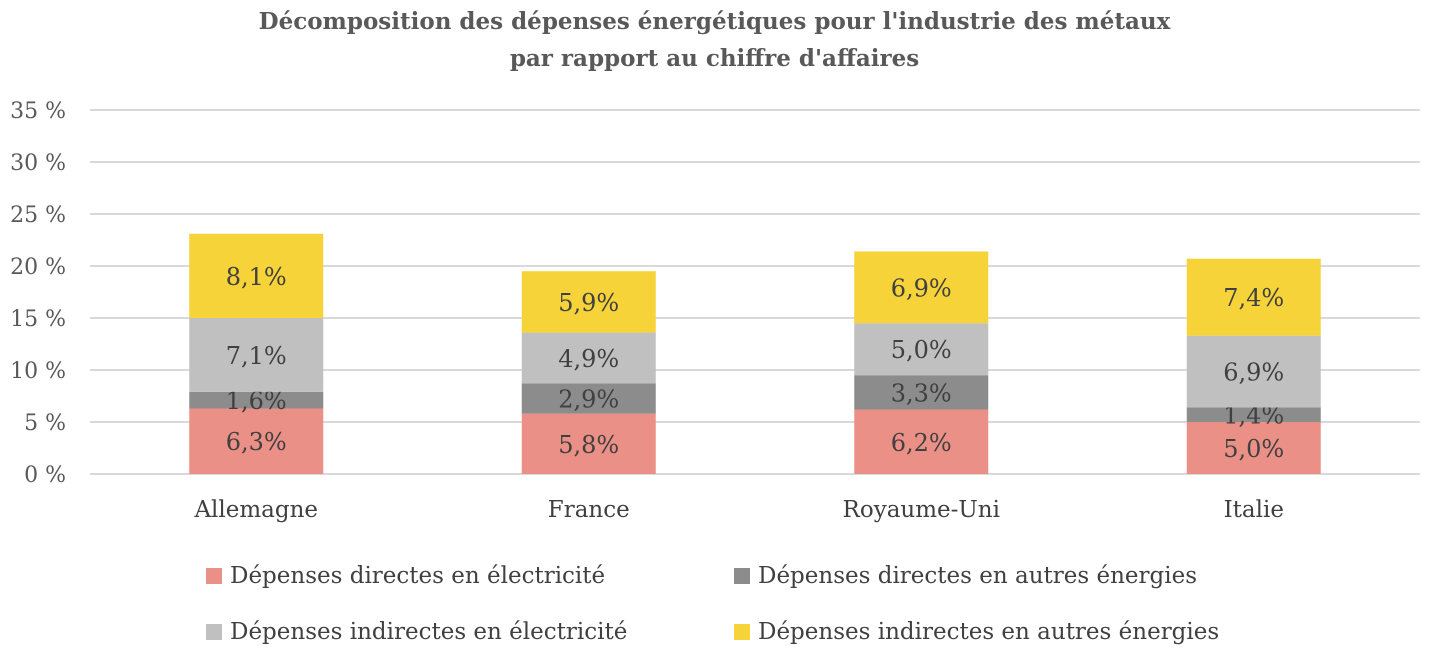 Image resolution: width=1429 pixels, height=658 pixels. What do you see at coordinates (38, 371) in the screenshot?
I see `y-tick-label: 10 %` at bounding box center [38, 371].